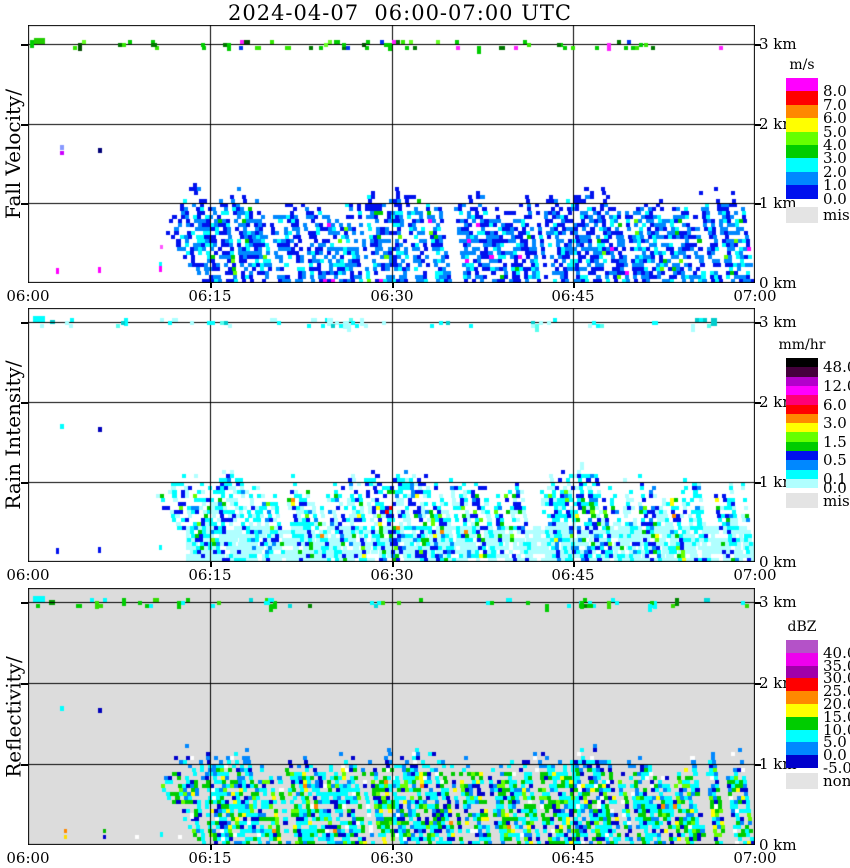 The width and height of the screenshot is (850, 868). I want to click on legend-value-label: 8.0, so click(835, 91).